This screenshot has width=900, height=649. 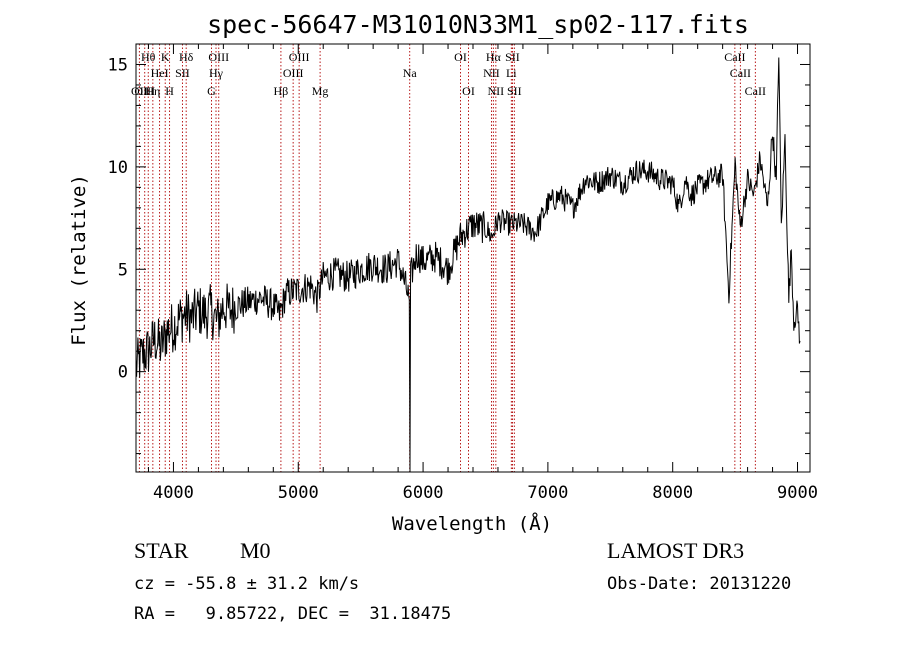 What do you see at coordinates (320, 91) in the screenshot?
I see `line-label: Mg` at bounding box center [320, 91].